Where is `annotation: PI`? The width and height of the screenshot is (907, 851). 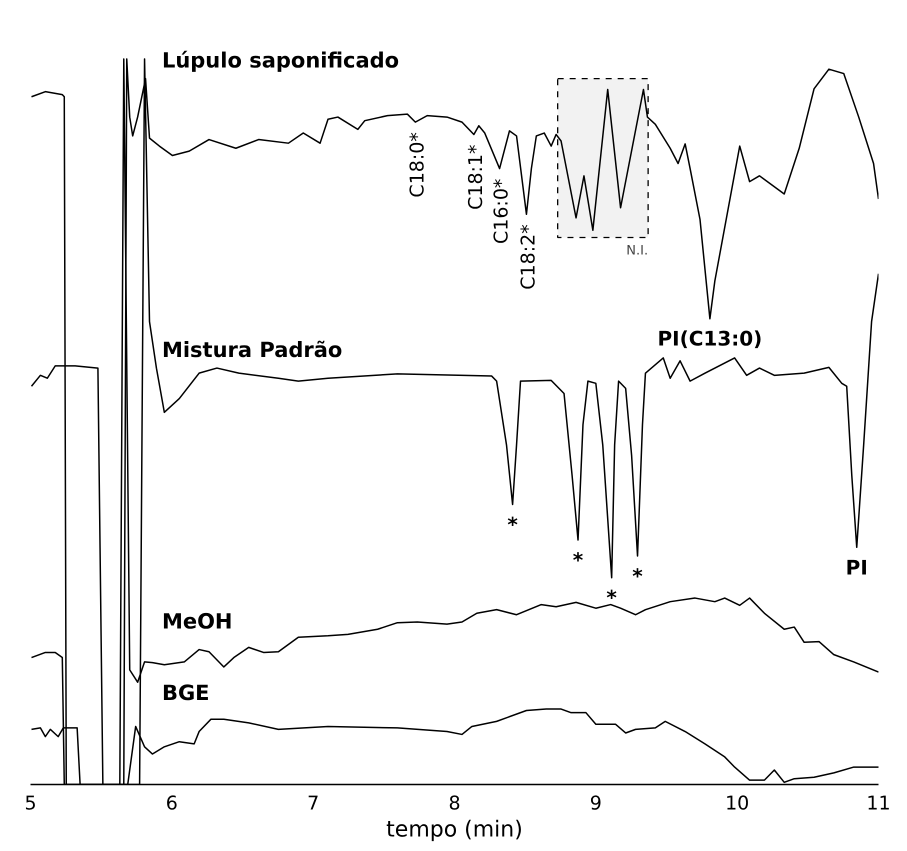 annotation: PI is located at coordinates (857, 567).